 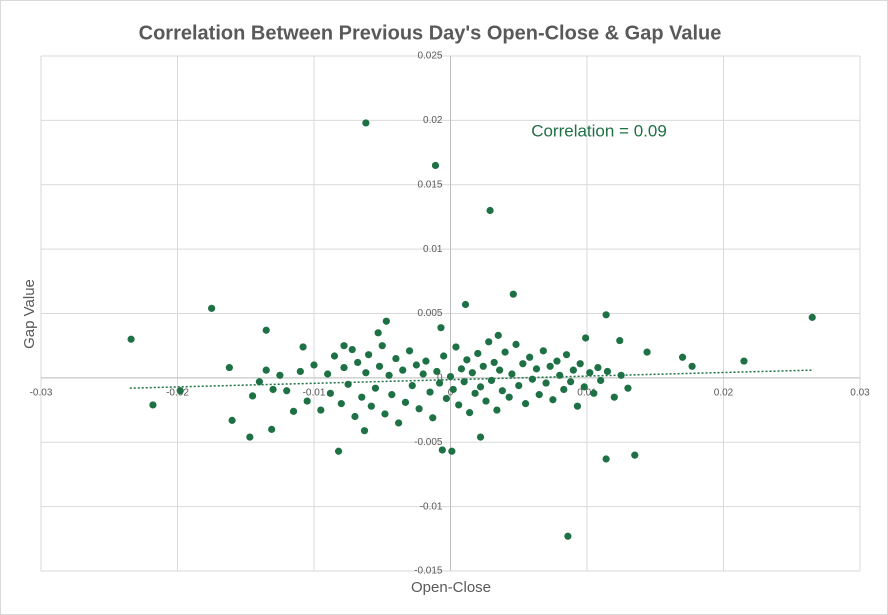 I want to click on y-tick-label: -0.01, so click(x=431, y=506).